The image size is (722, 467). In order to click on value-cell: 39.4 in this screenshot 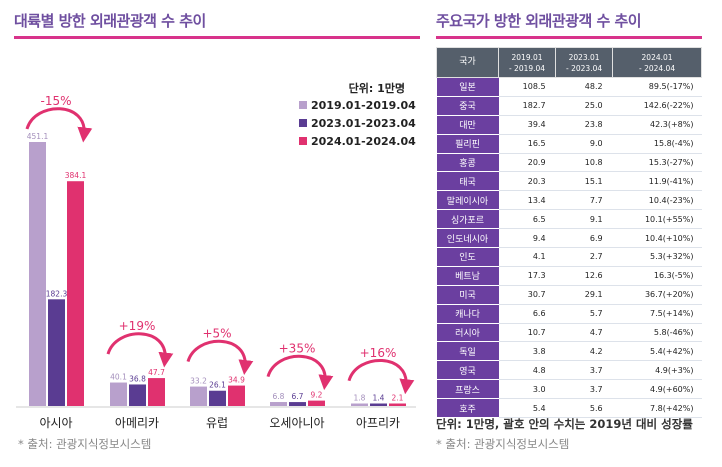, I will do `click(527, 125)`.